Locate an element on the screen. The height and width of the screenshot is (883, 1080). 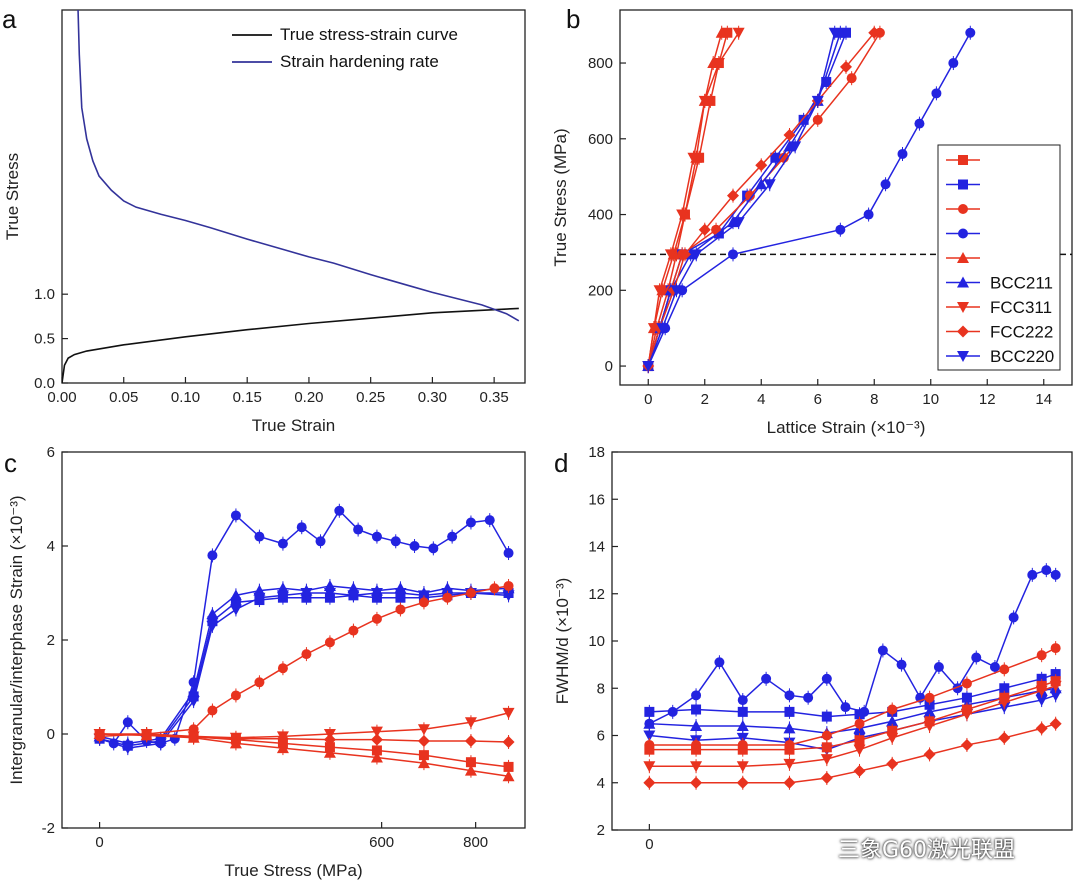
x-tick-label-a: 0.05 is located at coordinates (123, 397).